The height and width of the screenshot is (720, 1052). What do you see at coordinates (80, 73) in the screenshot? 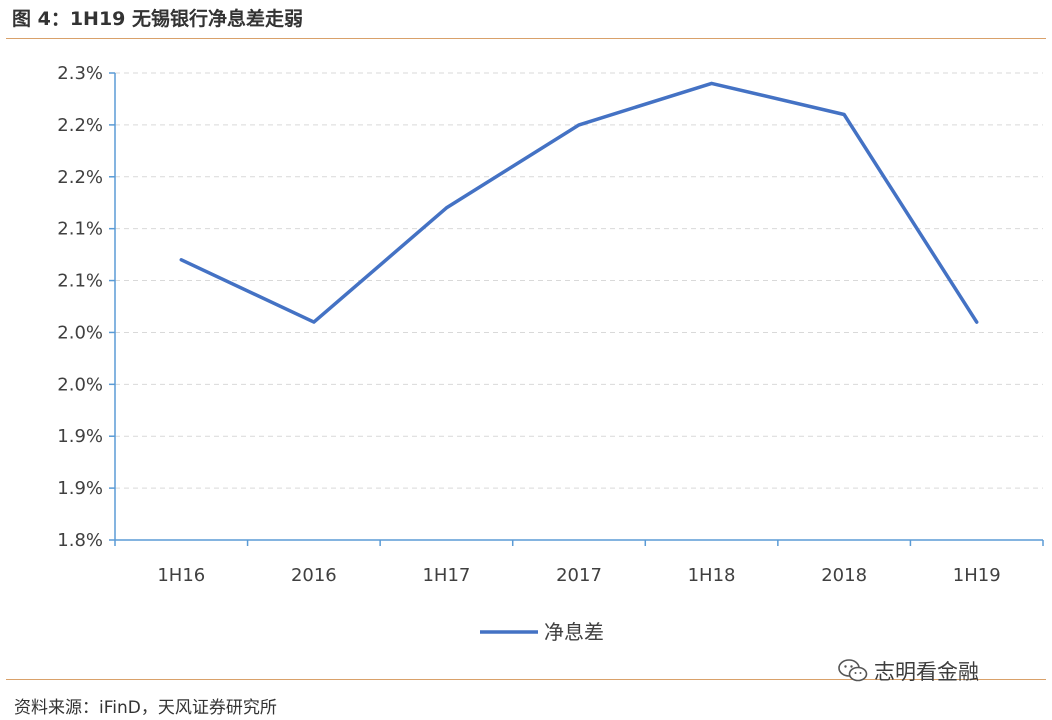
I see `y-tick-label: 2.3%` at bounding box center [80, 73].